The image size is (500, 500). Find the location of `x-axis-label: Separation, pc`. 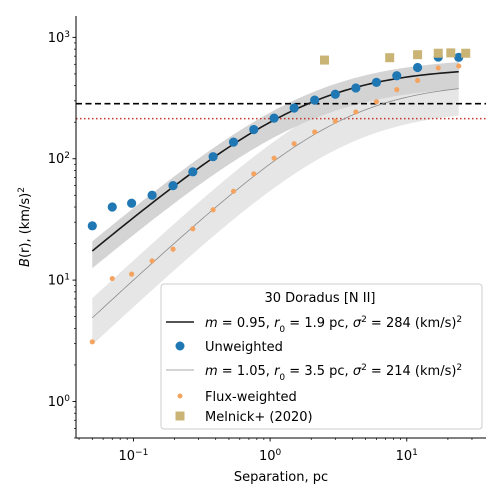

x-axis-label: Separation, pc is located at coordinates (281, 477).